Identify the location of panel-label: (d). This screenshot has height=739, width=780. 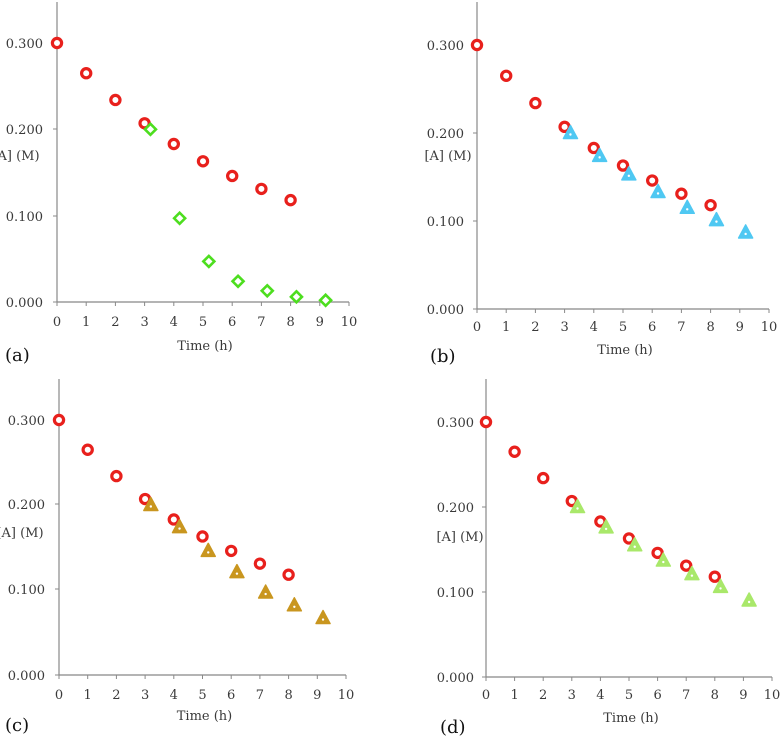
(453, 727).